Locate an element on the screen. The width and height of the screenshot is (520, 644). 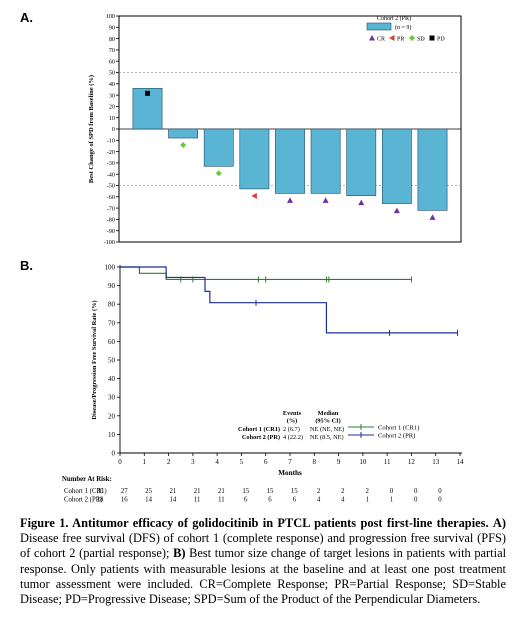
x-tick-label: 11 is located at coordinates (387, 462).